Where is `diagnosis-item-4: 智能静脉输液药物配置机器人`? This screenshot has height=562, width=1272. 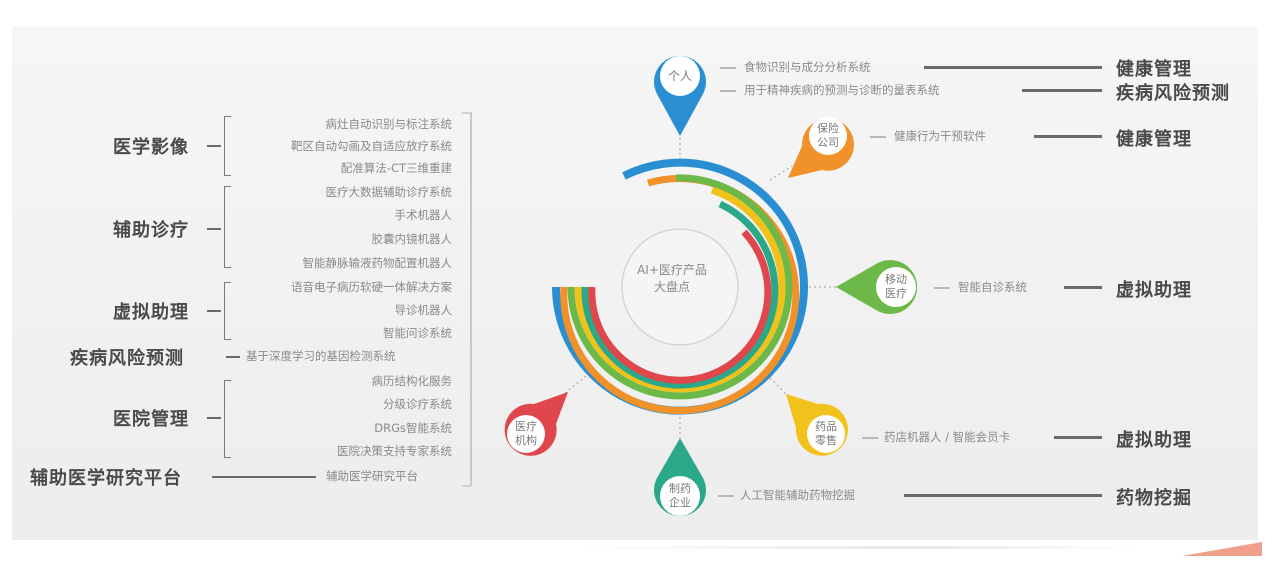 diagnosis-item-4: 智能静脉输液药物配置机器人 is located at coordinates (377, 263).